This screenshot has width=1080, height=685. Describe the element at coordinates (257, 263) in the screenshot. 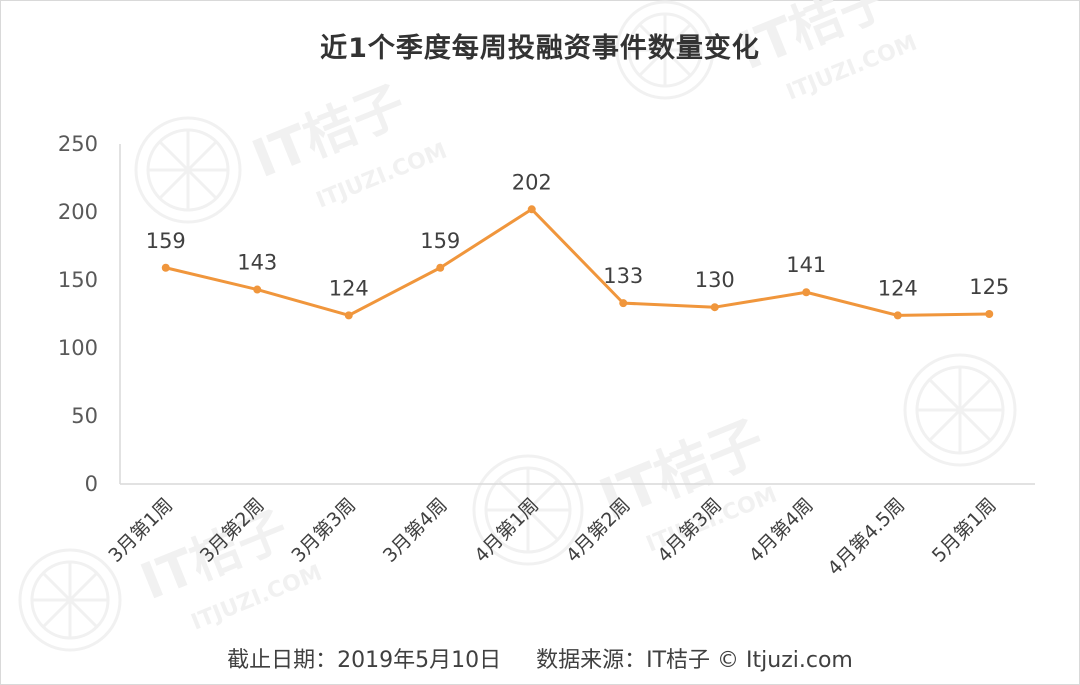

I see `data-label: 143` at that location.